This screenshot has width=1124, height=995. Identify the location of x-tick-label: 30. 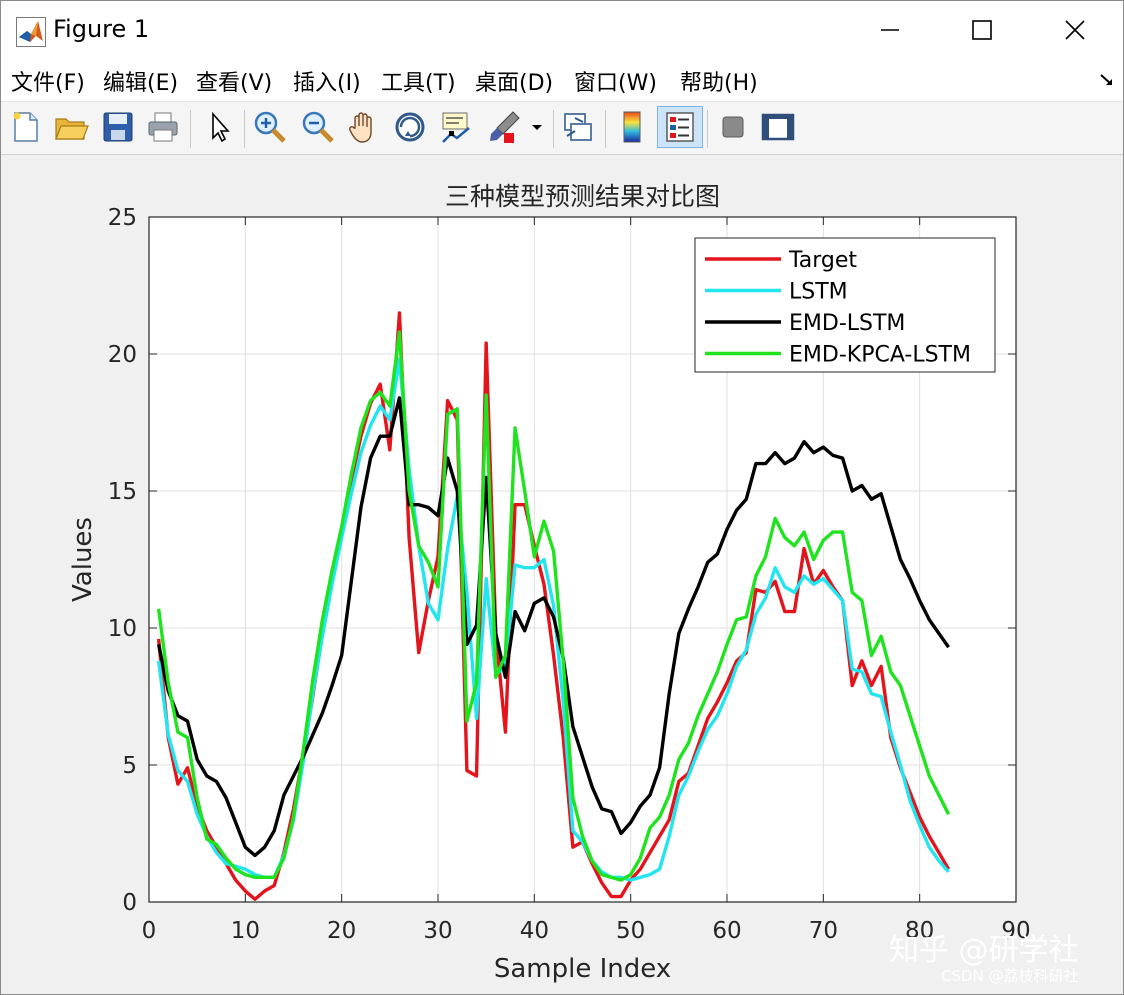
(437, 931).